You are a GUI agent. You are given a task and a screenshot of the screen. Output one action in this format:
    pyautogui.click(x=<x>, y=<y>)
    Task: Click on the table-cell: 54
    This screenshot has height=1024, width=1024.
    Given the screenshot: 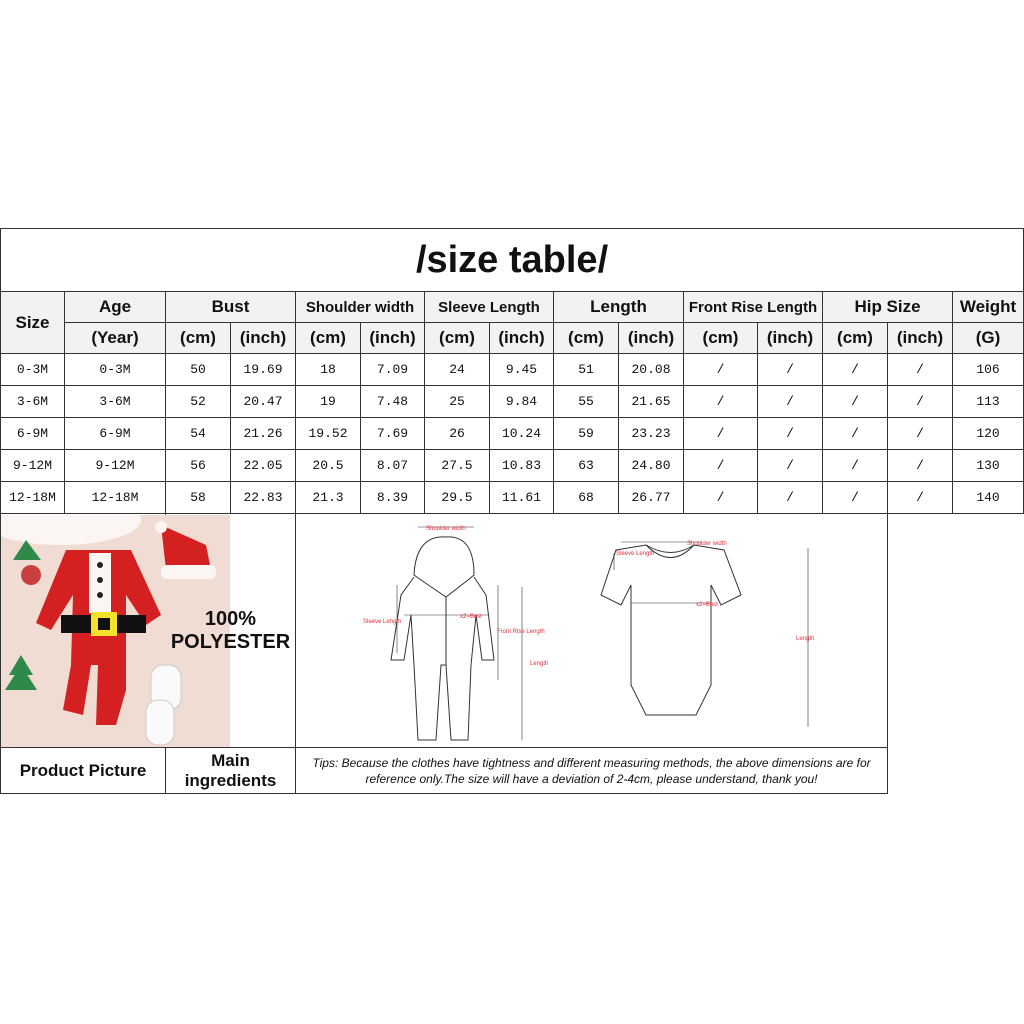 What is the action you would take?
    pyautogui.click(x=198, y=433)
    